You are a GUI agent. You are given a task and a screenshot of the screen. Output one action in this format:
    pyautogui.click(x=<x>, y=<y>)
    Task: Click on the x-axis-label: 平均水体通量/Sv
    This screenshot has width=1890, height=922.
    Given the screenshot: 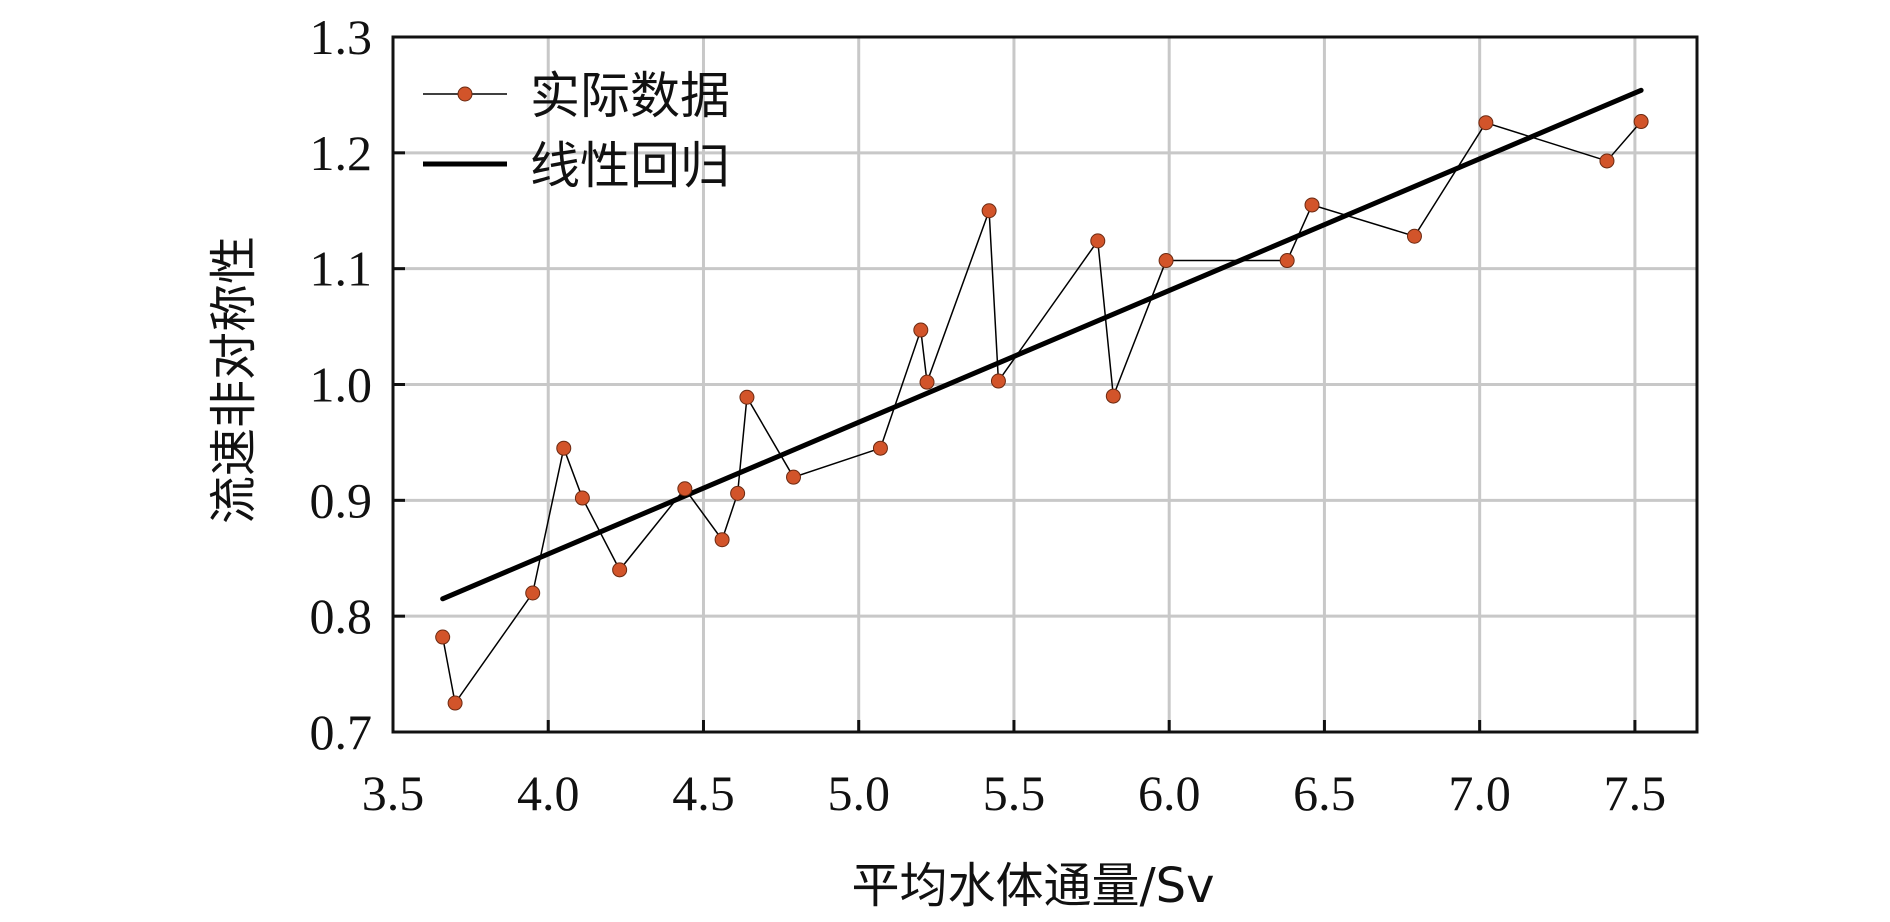 What is the action you would take?
    pyautogui.click(x=1032, y=886)
    